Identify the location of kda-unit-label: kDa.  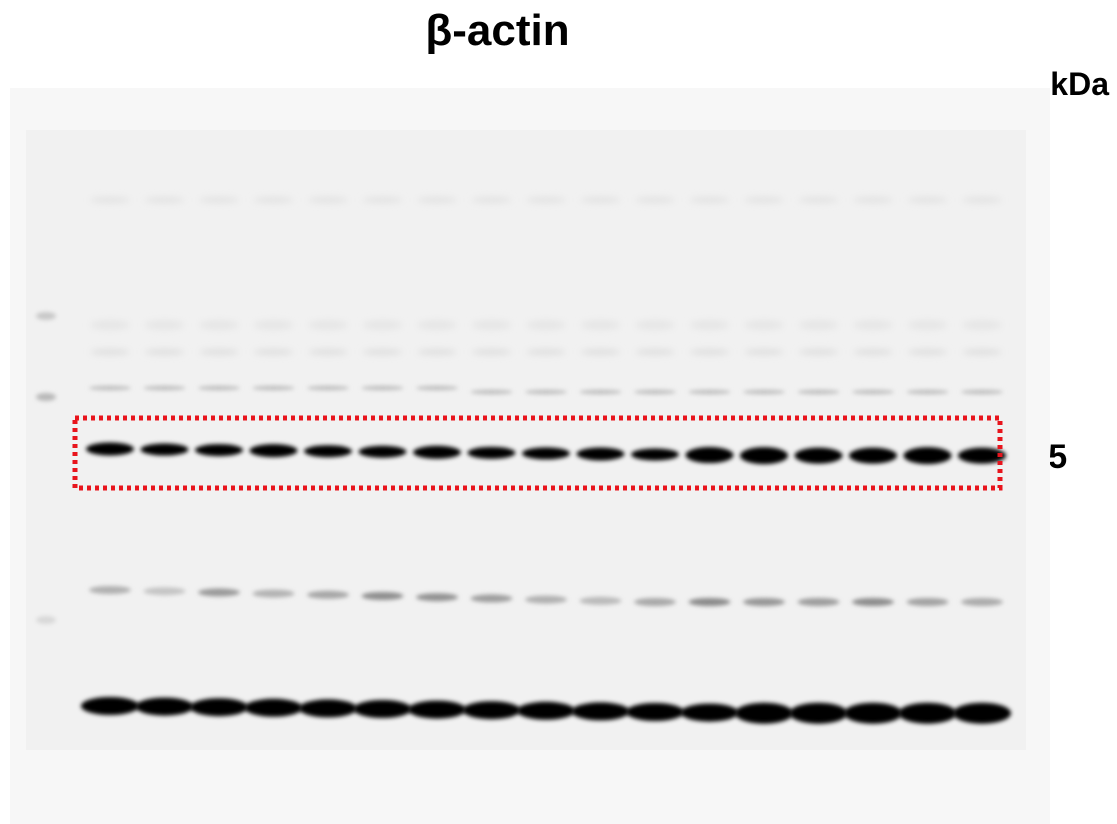
(1079, 84).